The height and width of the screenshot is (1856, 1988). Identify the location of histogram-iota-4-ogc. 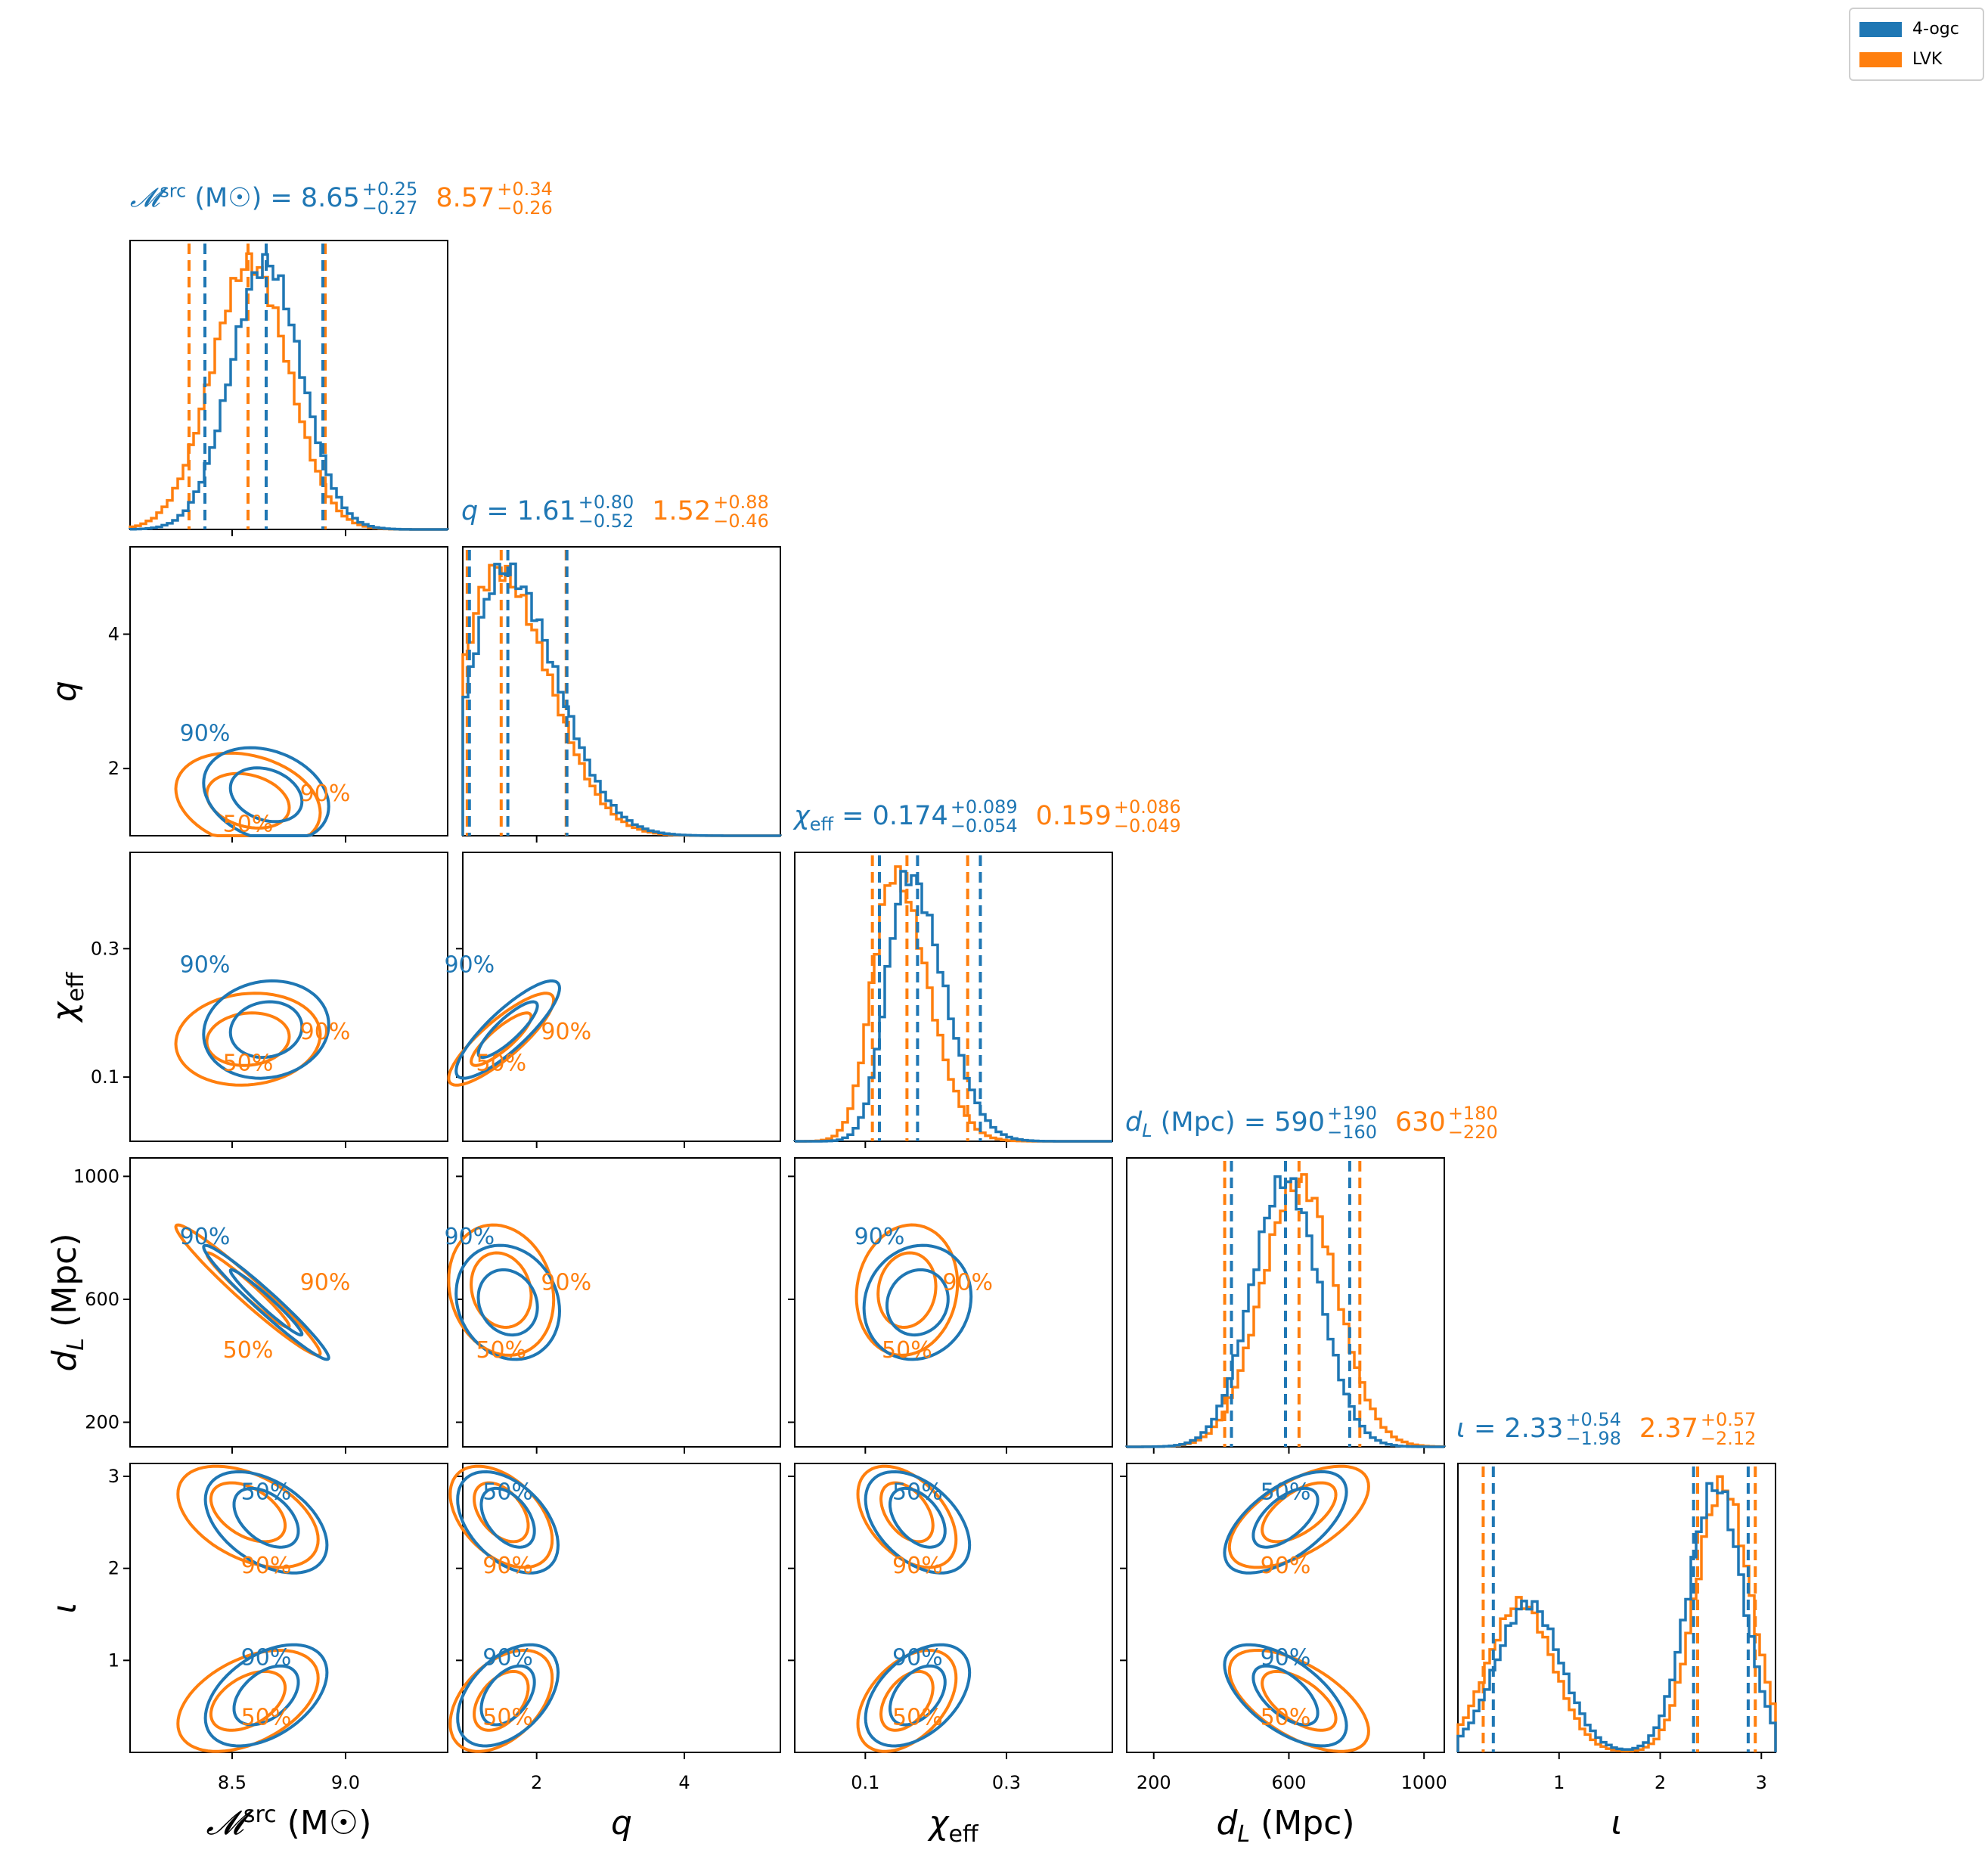
(1616, 1617).